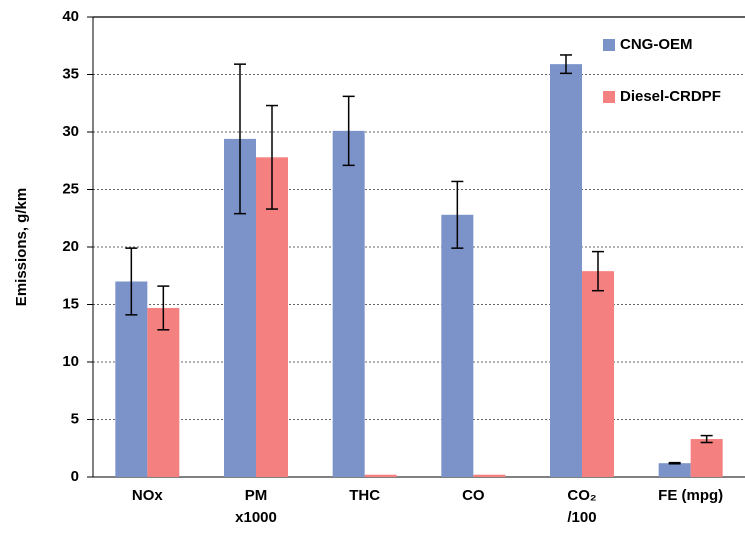 The height and width of the screenshot is (552, 745). I want to click on legend-label: Diesel-CRDPF, so click(670, 96).